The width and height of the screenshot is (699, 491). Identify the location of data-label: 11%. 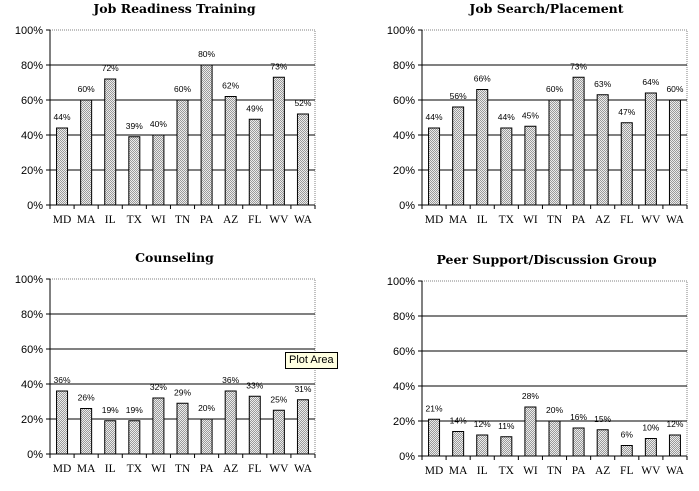
(506, 426).